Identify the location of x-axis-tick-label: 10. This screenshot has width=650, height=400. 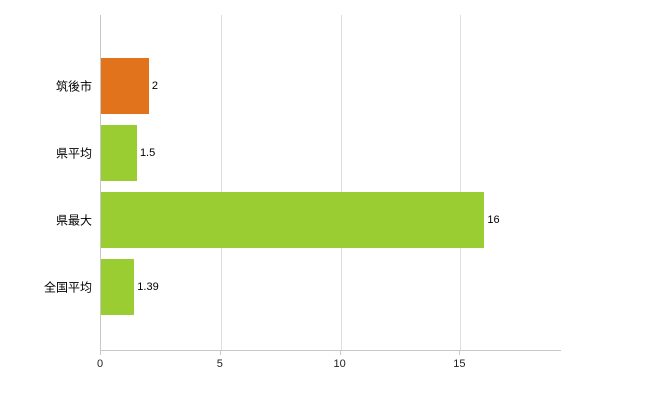
(339, 364).